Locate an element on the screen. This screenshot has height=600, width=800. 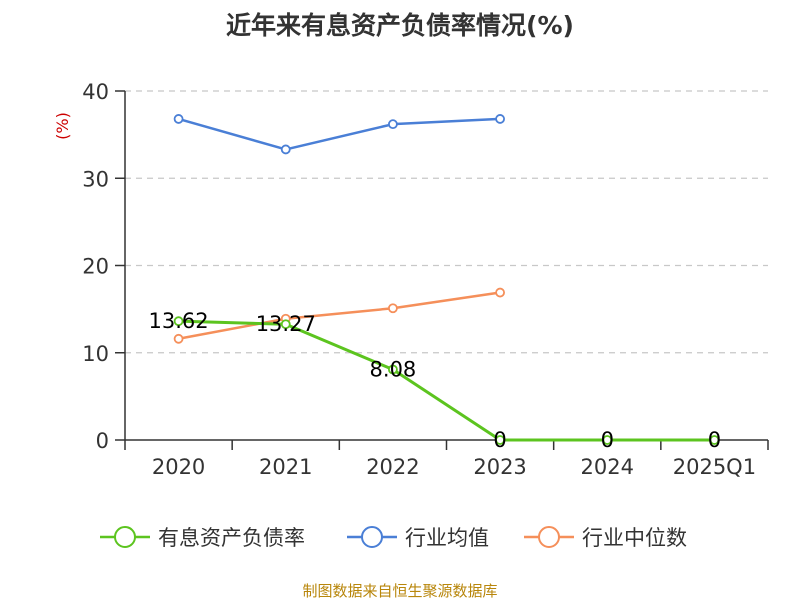
data-point-s0-2023 is located at coordinates (500, 440).